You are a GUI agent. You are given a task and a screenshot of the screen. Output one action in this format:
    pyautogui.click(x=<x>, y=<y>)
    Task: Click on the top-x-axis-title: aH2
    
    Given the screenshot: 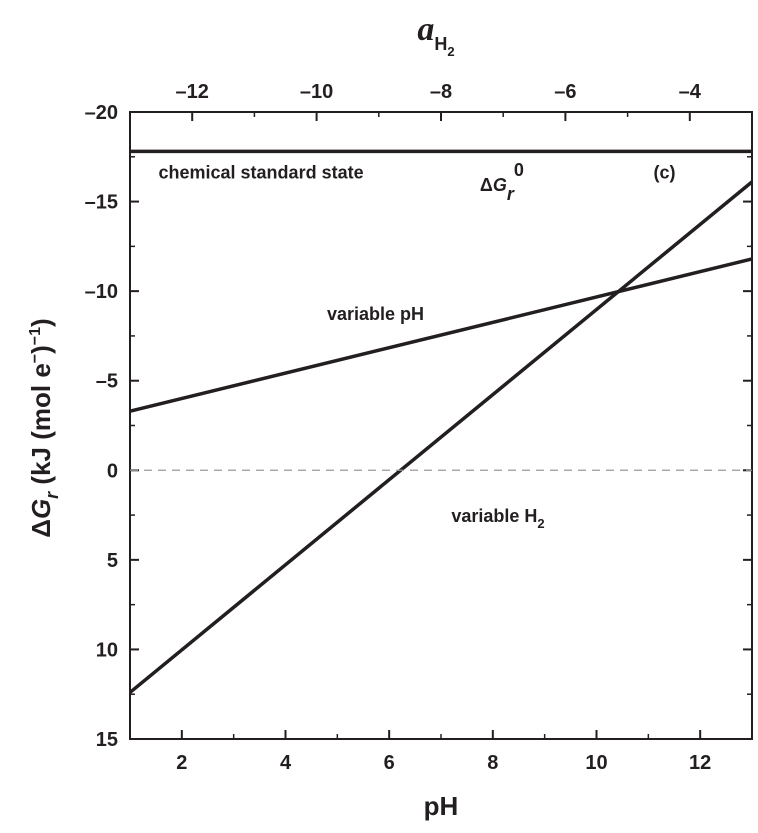 What is the action you would take?
    pyautogui.click(x=435, y=35)
    